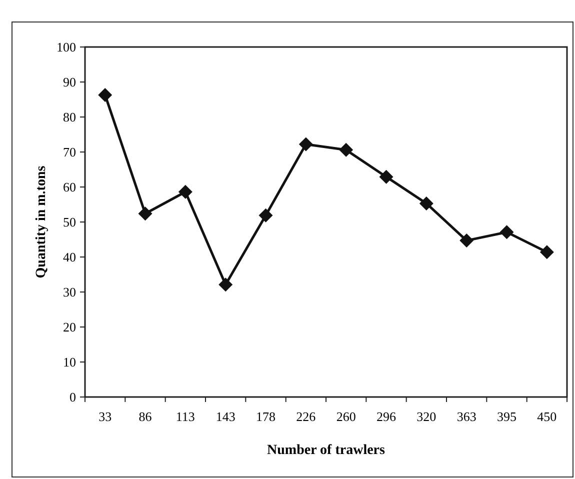  Describe the element at coordinates (306, 416) in the screenshot. I see `x-tick-label: 226` at that location.